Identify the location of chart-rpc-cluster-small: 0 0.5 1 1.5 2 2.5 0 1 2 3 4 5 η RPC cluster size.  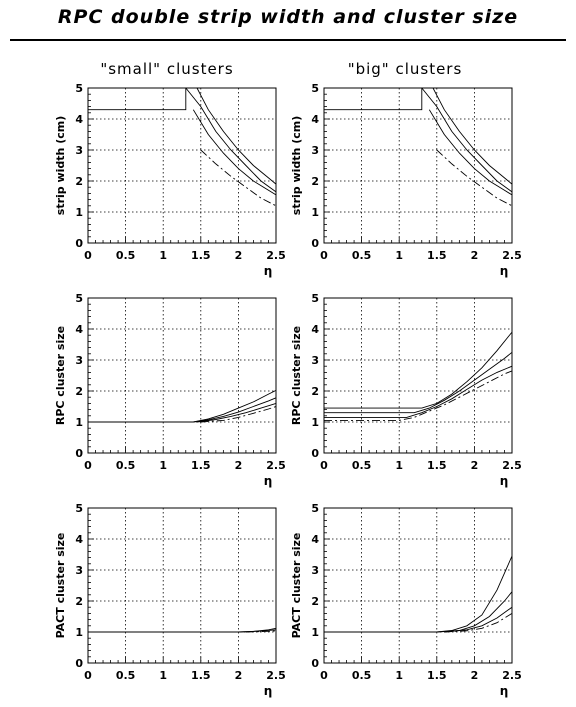
(170, 390).